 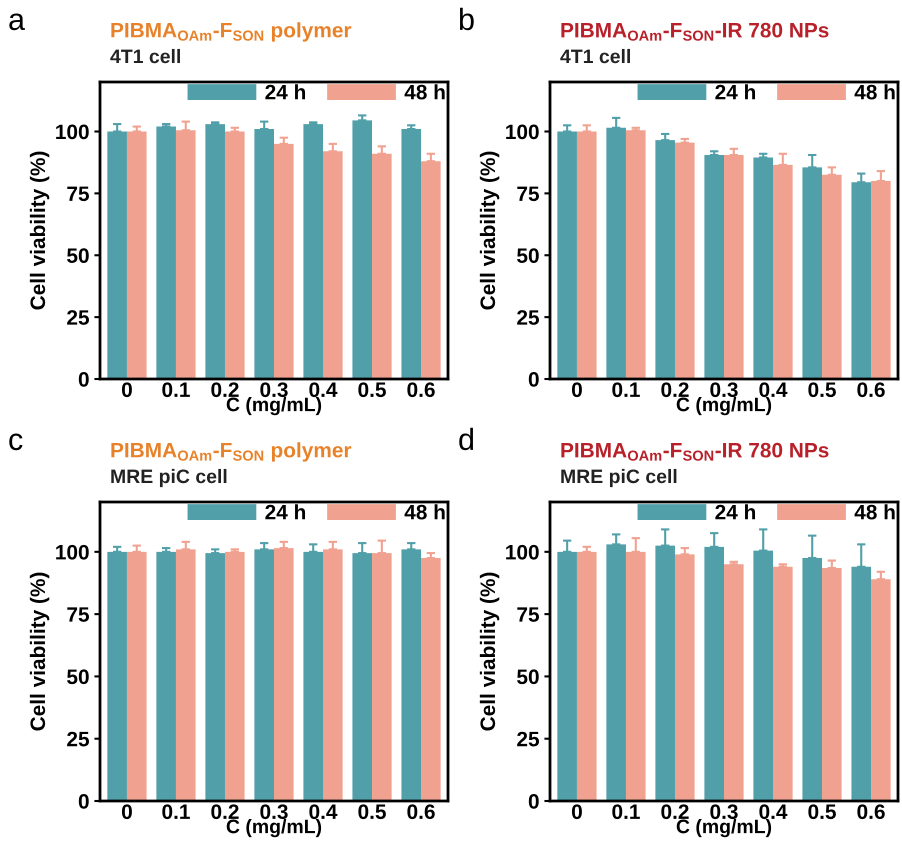 I want to click on text: b, so click(x=467, y=19).